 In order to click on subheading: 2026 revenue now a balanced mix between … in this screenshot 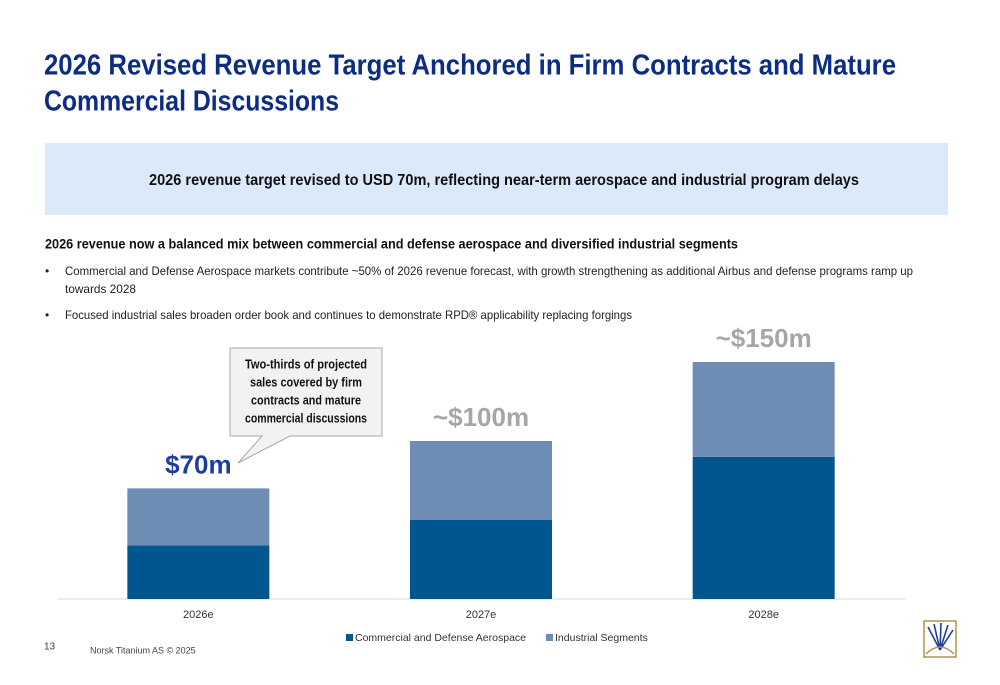, I will do `click(391, 244)`.